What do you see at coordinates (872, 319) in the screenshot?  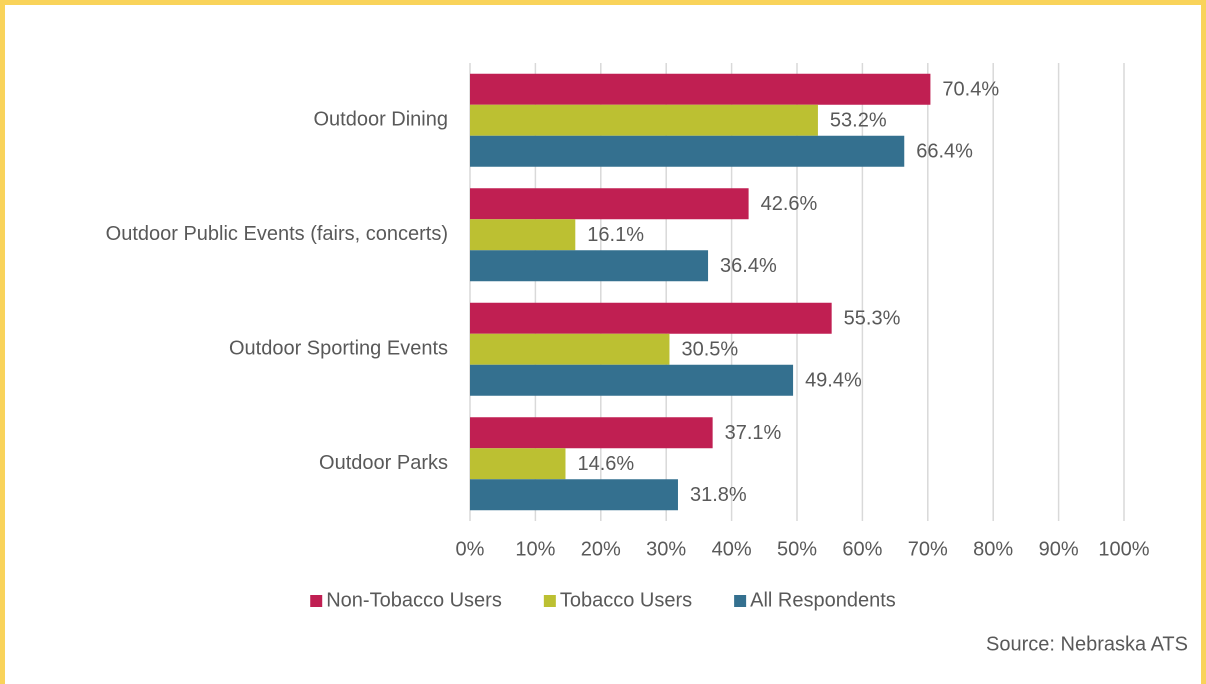 I see `value-label: 55.3%` at bounding box center [872, 319].